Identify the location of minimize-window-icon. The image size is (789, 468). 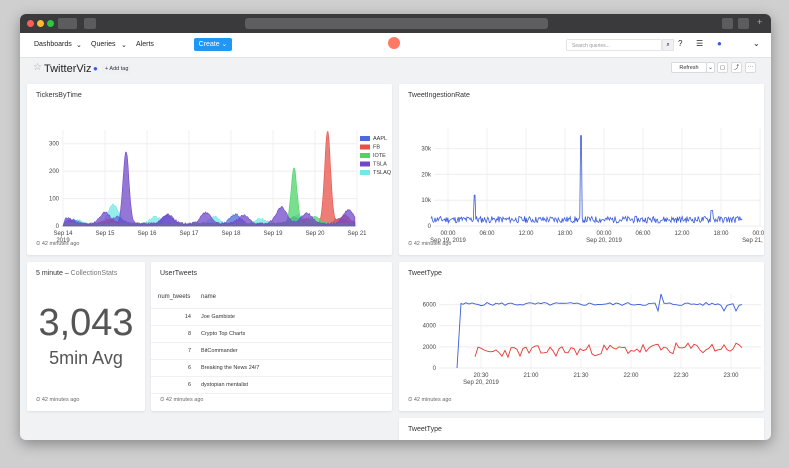
(40, 23).